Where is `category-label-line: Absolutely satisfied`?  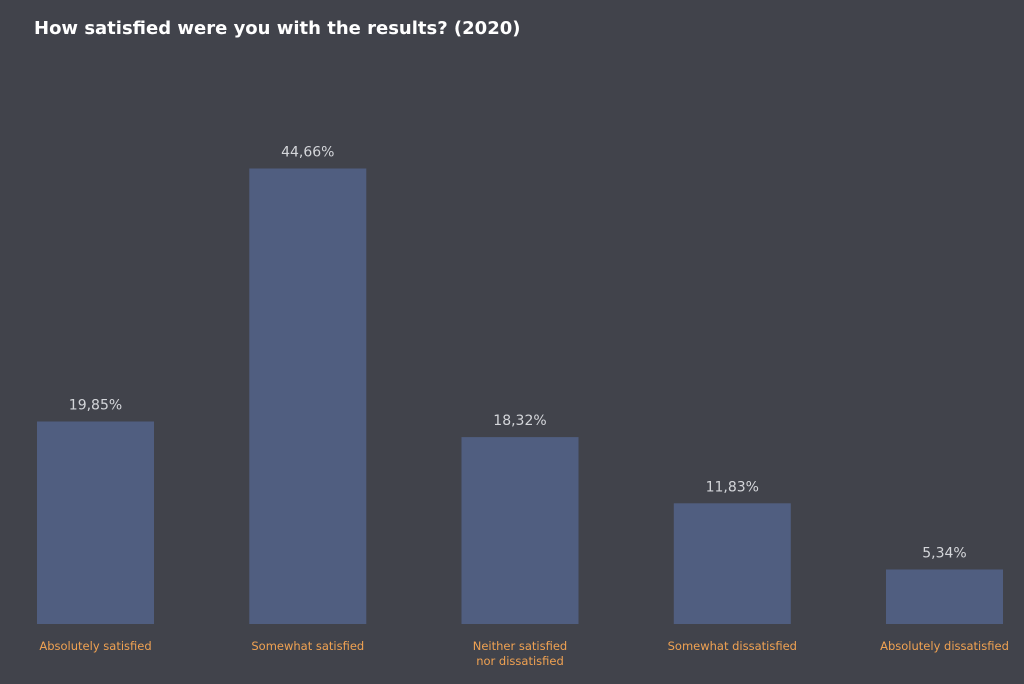
category-label-line: Absolutely satisfied is located at coordinates (95, 646).